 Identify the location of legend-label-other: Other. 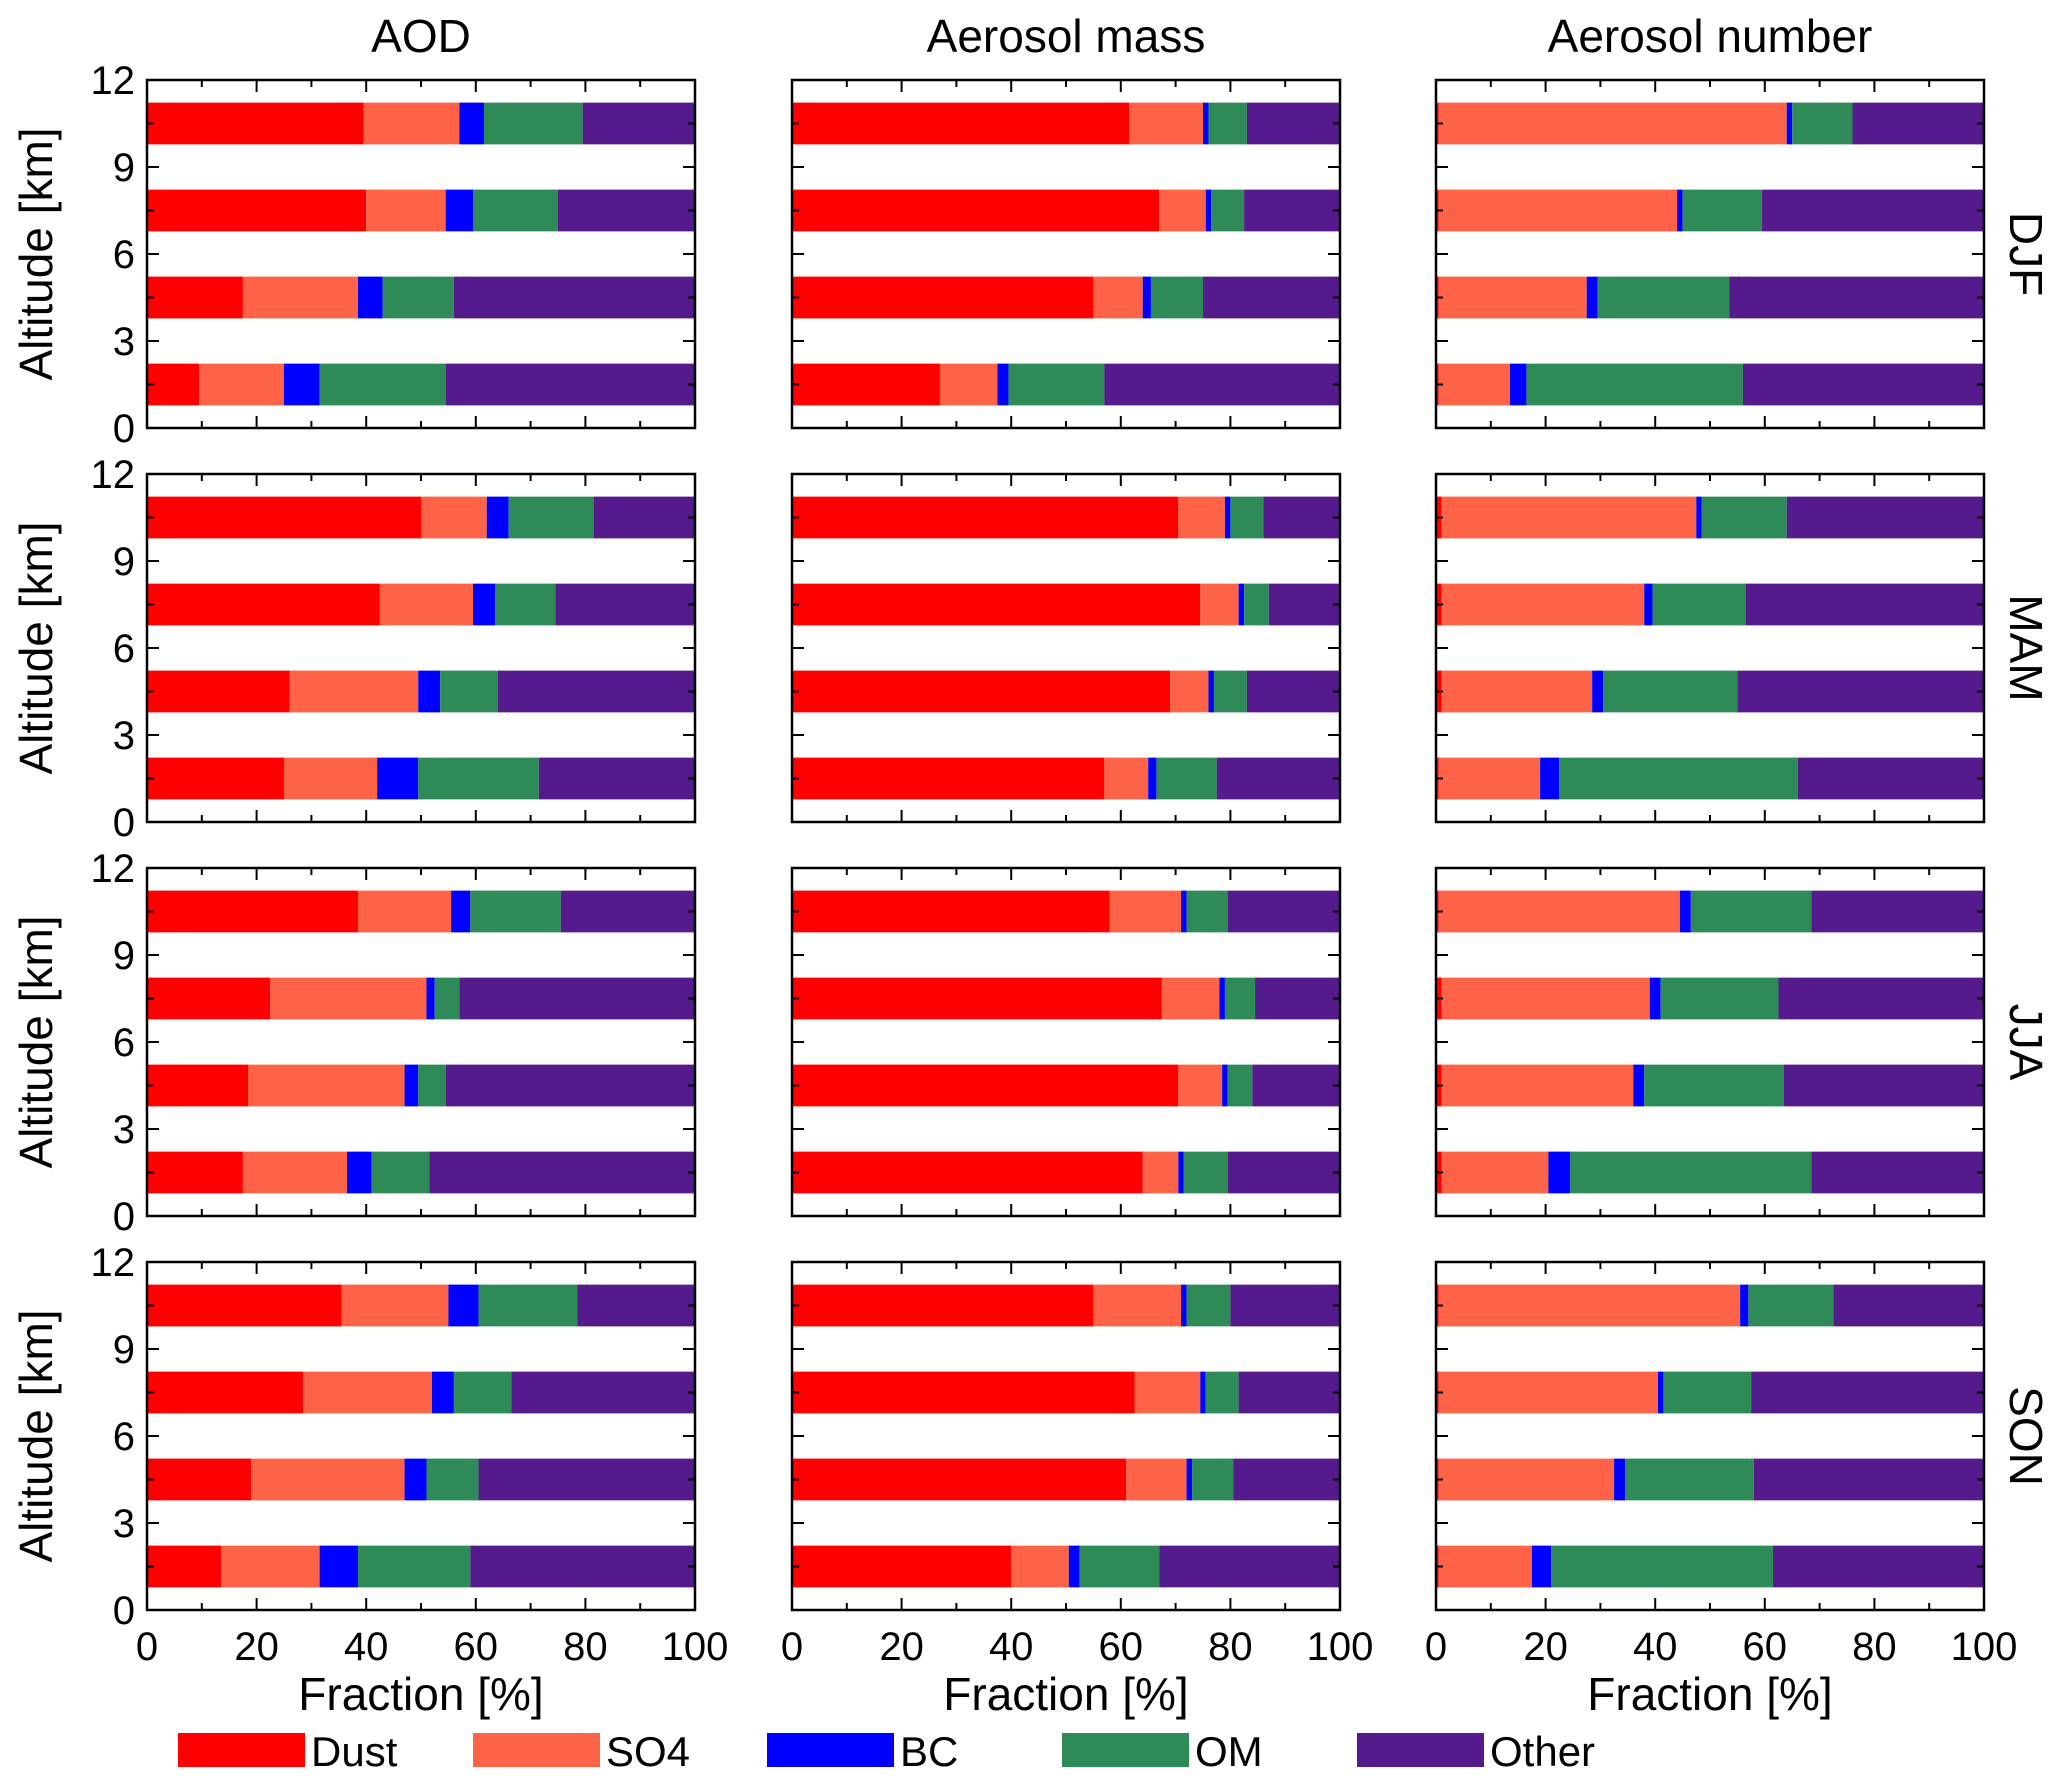
(1542, 1751).